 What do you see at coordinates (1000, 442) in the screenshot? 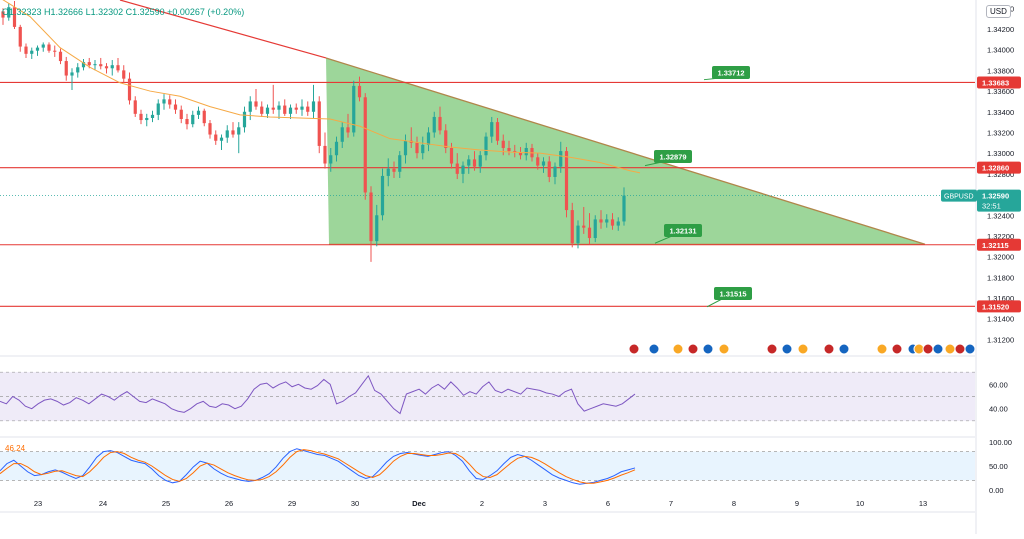
I see `stoch-tick-label: 100.00` at bounding box center [1000, 442].